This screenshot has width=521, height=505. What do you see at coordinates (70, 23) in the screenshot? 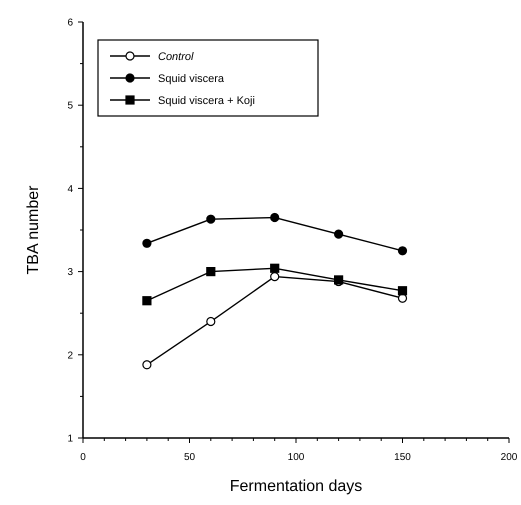
I see `y-tick-label: 6` at bounding box center [70, 23].